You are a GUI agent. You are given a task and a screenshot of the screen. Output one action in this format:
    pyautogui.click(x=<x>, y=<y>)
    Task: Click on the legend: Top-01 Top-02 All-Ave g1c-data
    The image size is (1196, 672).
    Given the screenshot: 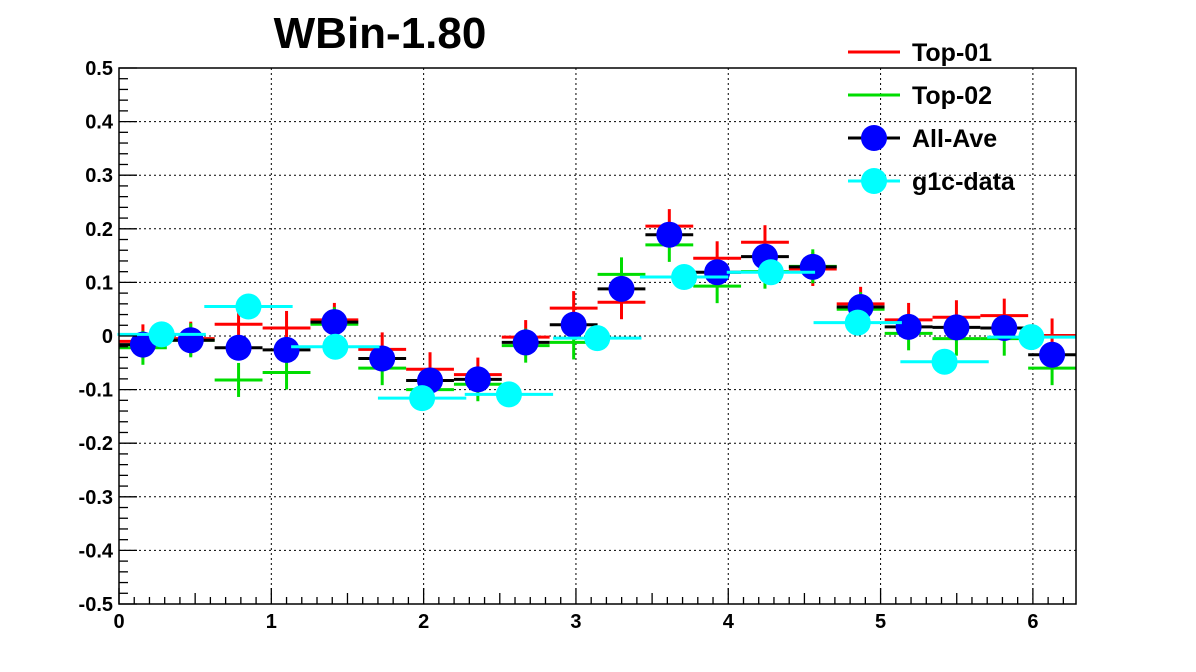 What is the action you would take?
    pyautogui.click(x=932, y=117)
    